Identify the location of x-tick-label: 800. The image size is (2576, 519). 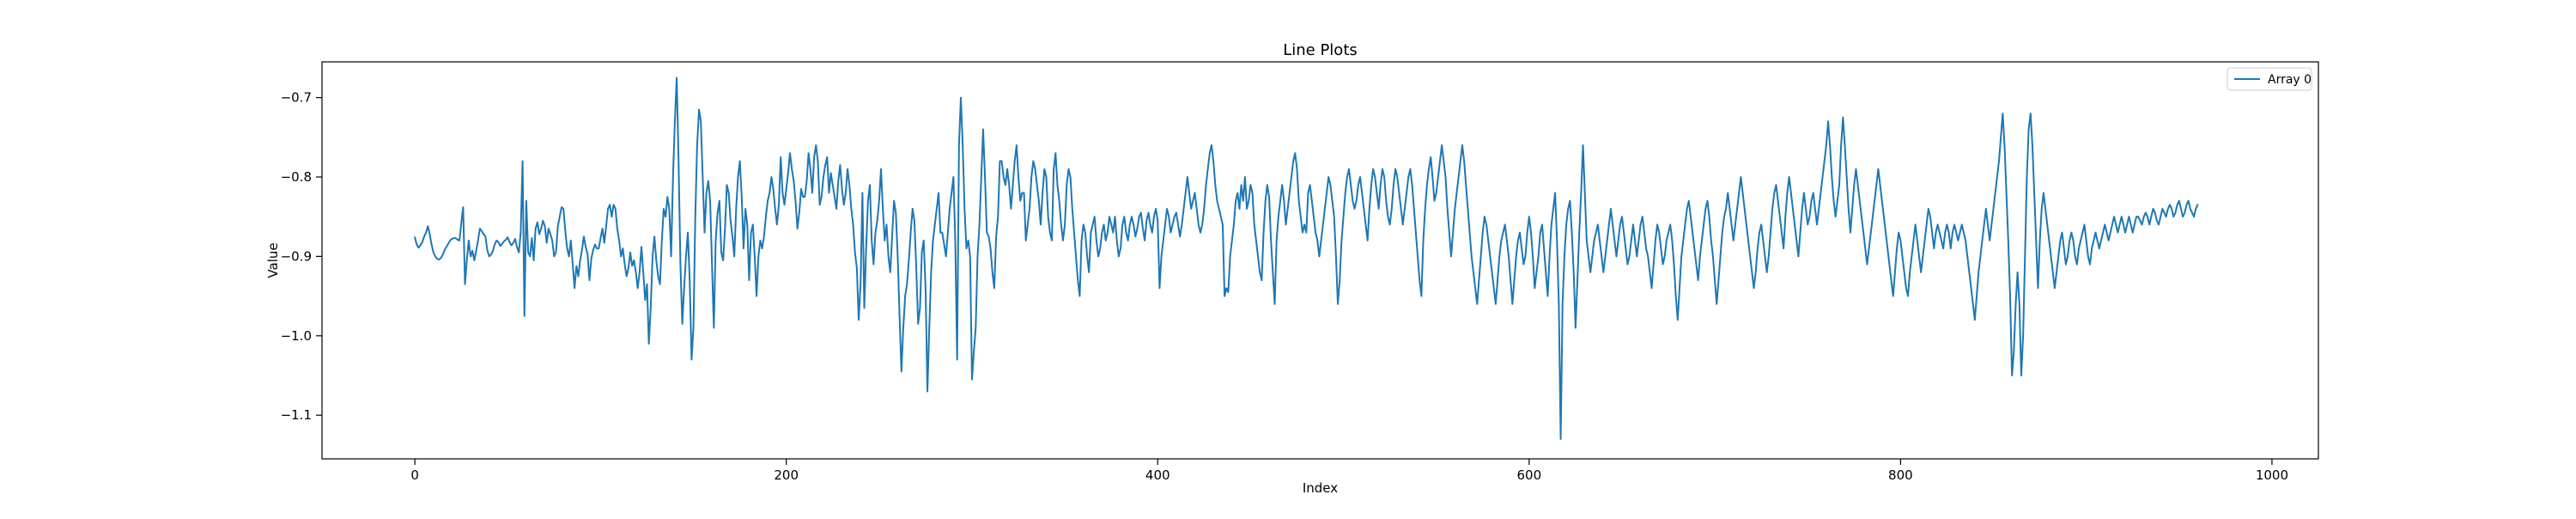
(1901, 475).